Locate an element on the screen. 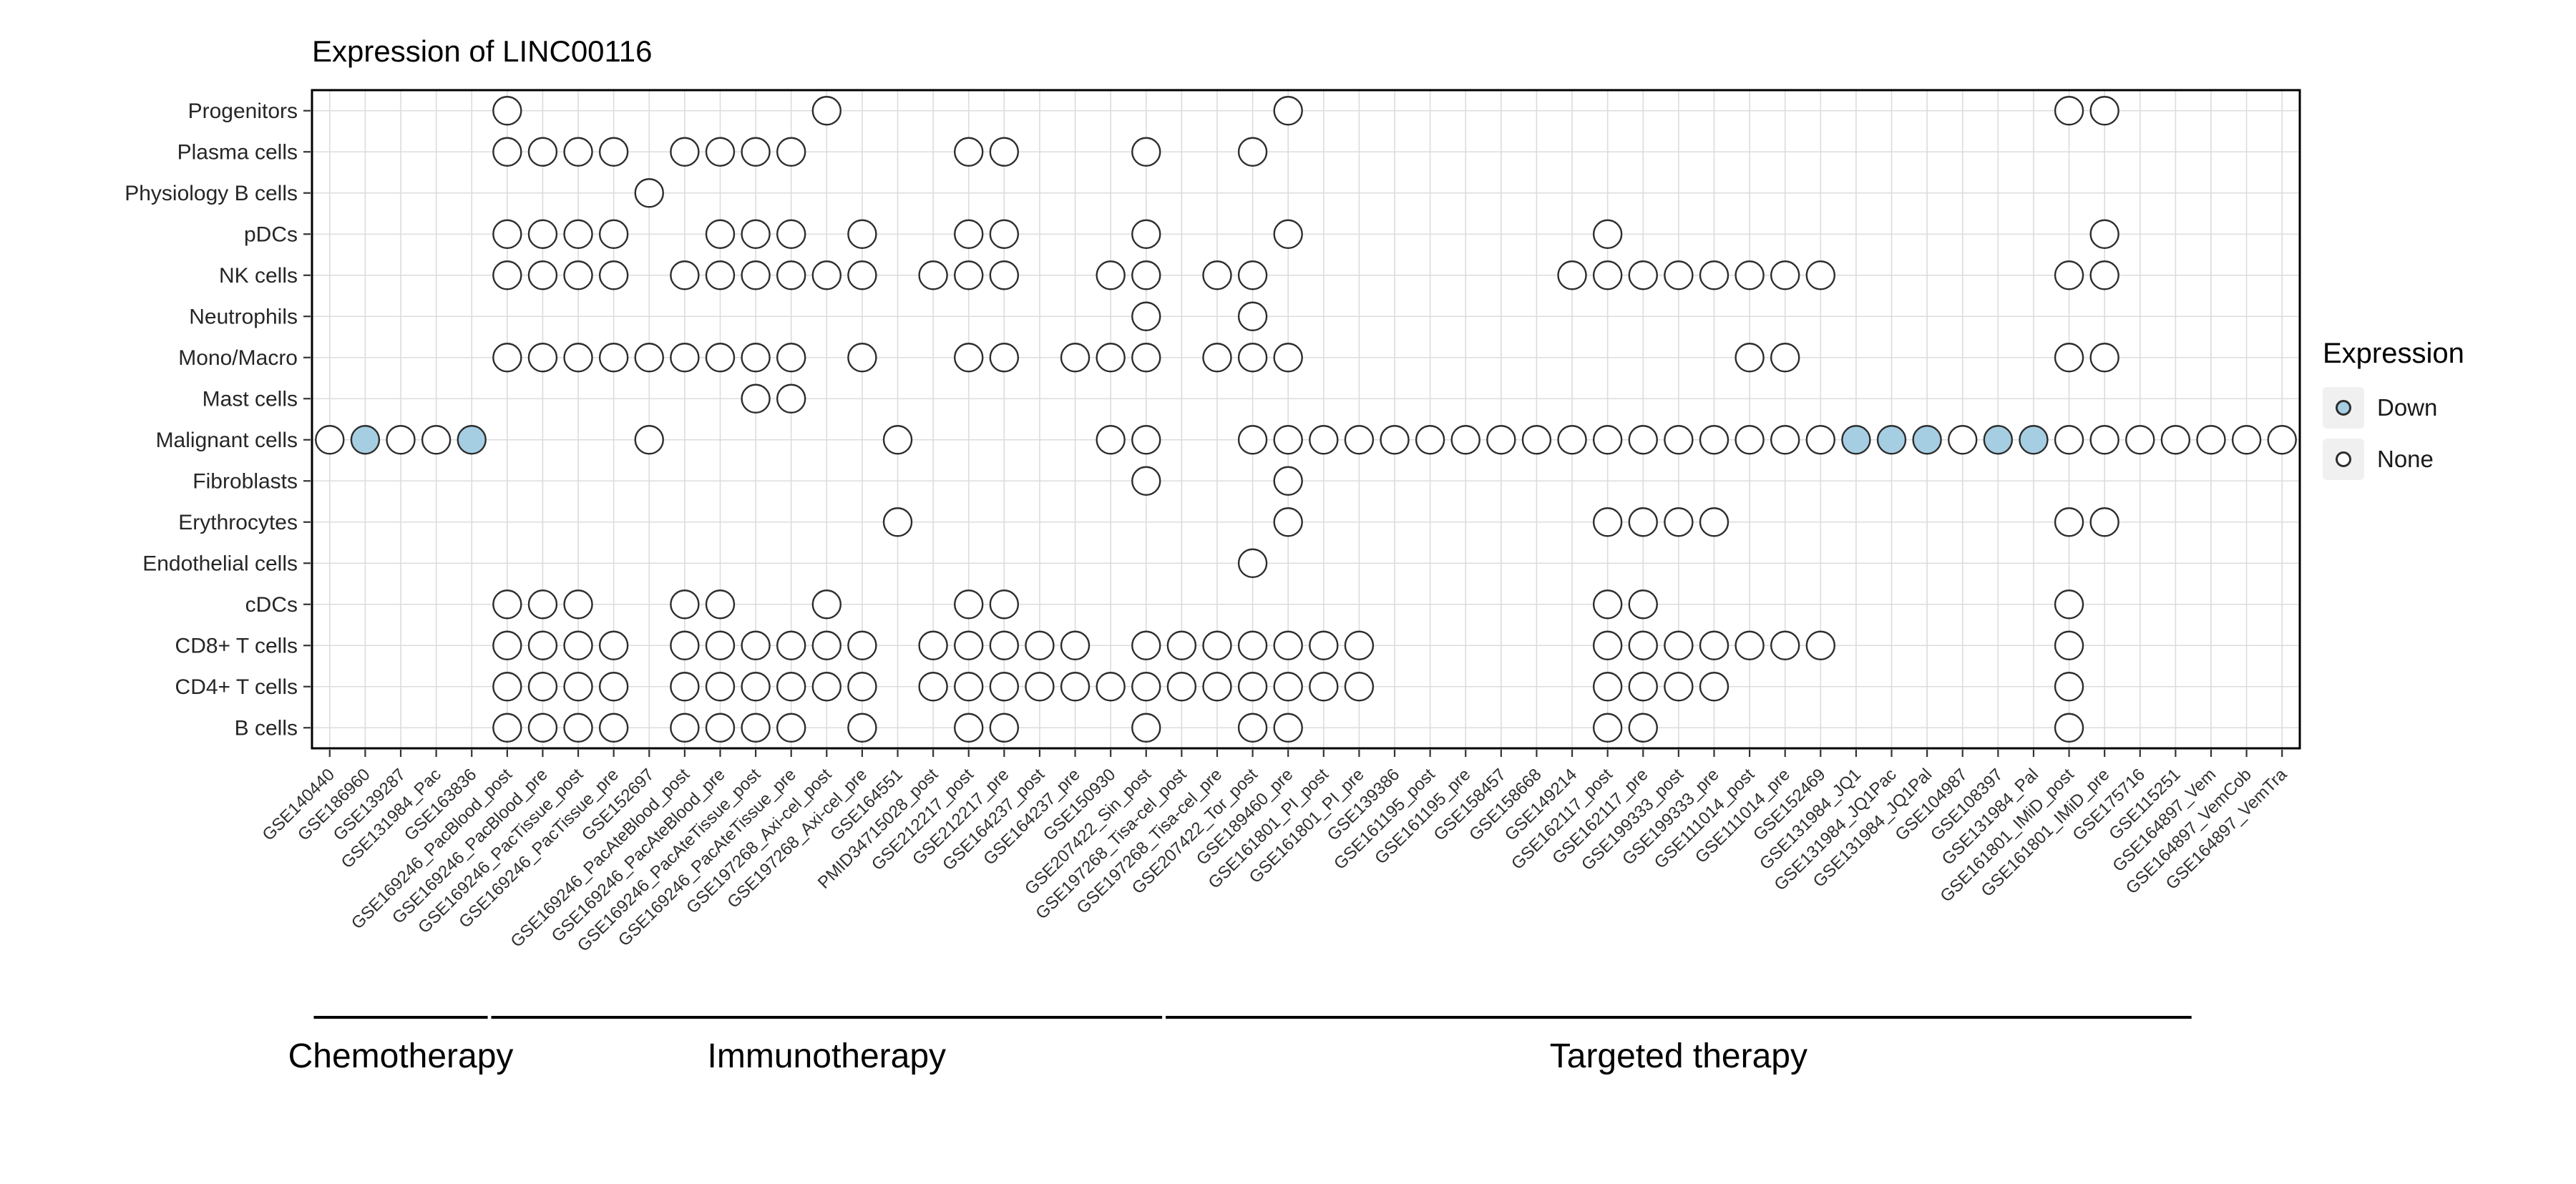 Image resolution: width=2576 pixels, height=1184 pixels. chart-title: Expression of LINC00116 is located at coordinates (482, 51).